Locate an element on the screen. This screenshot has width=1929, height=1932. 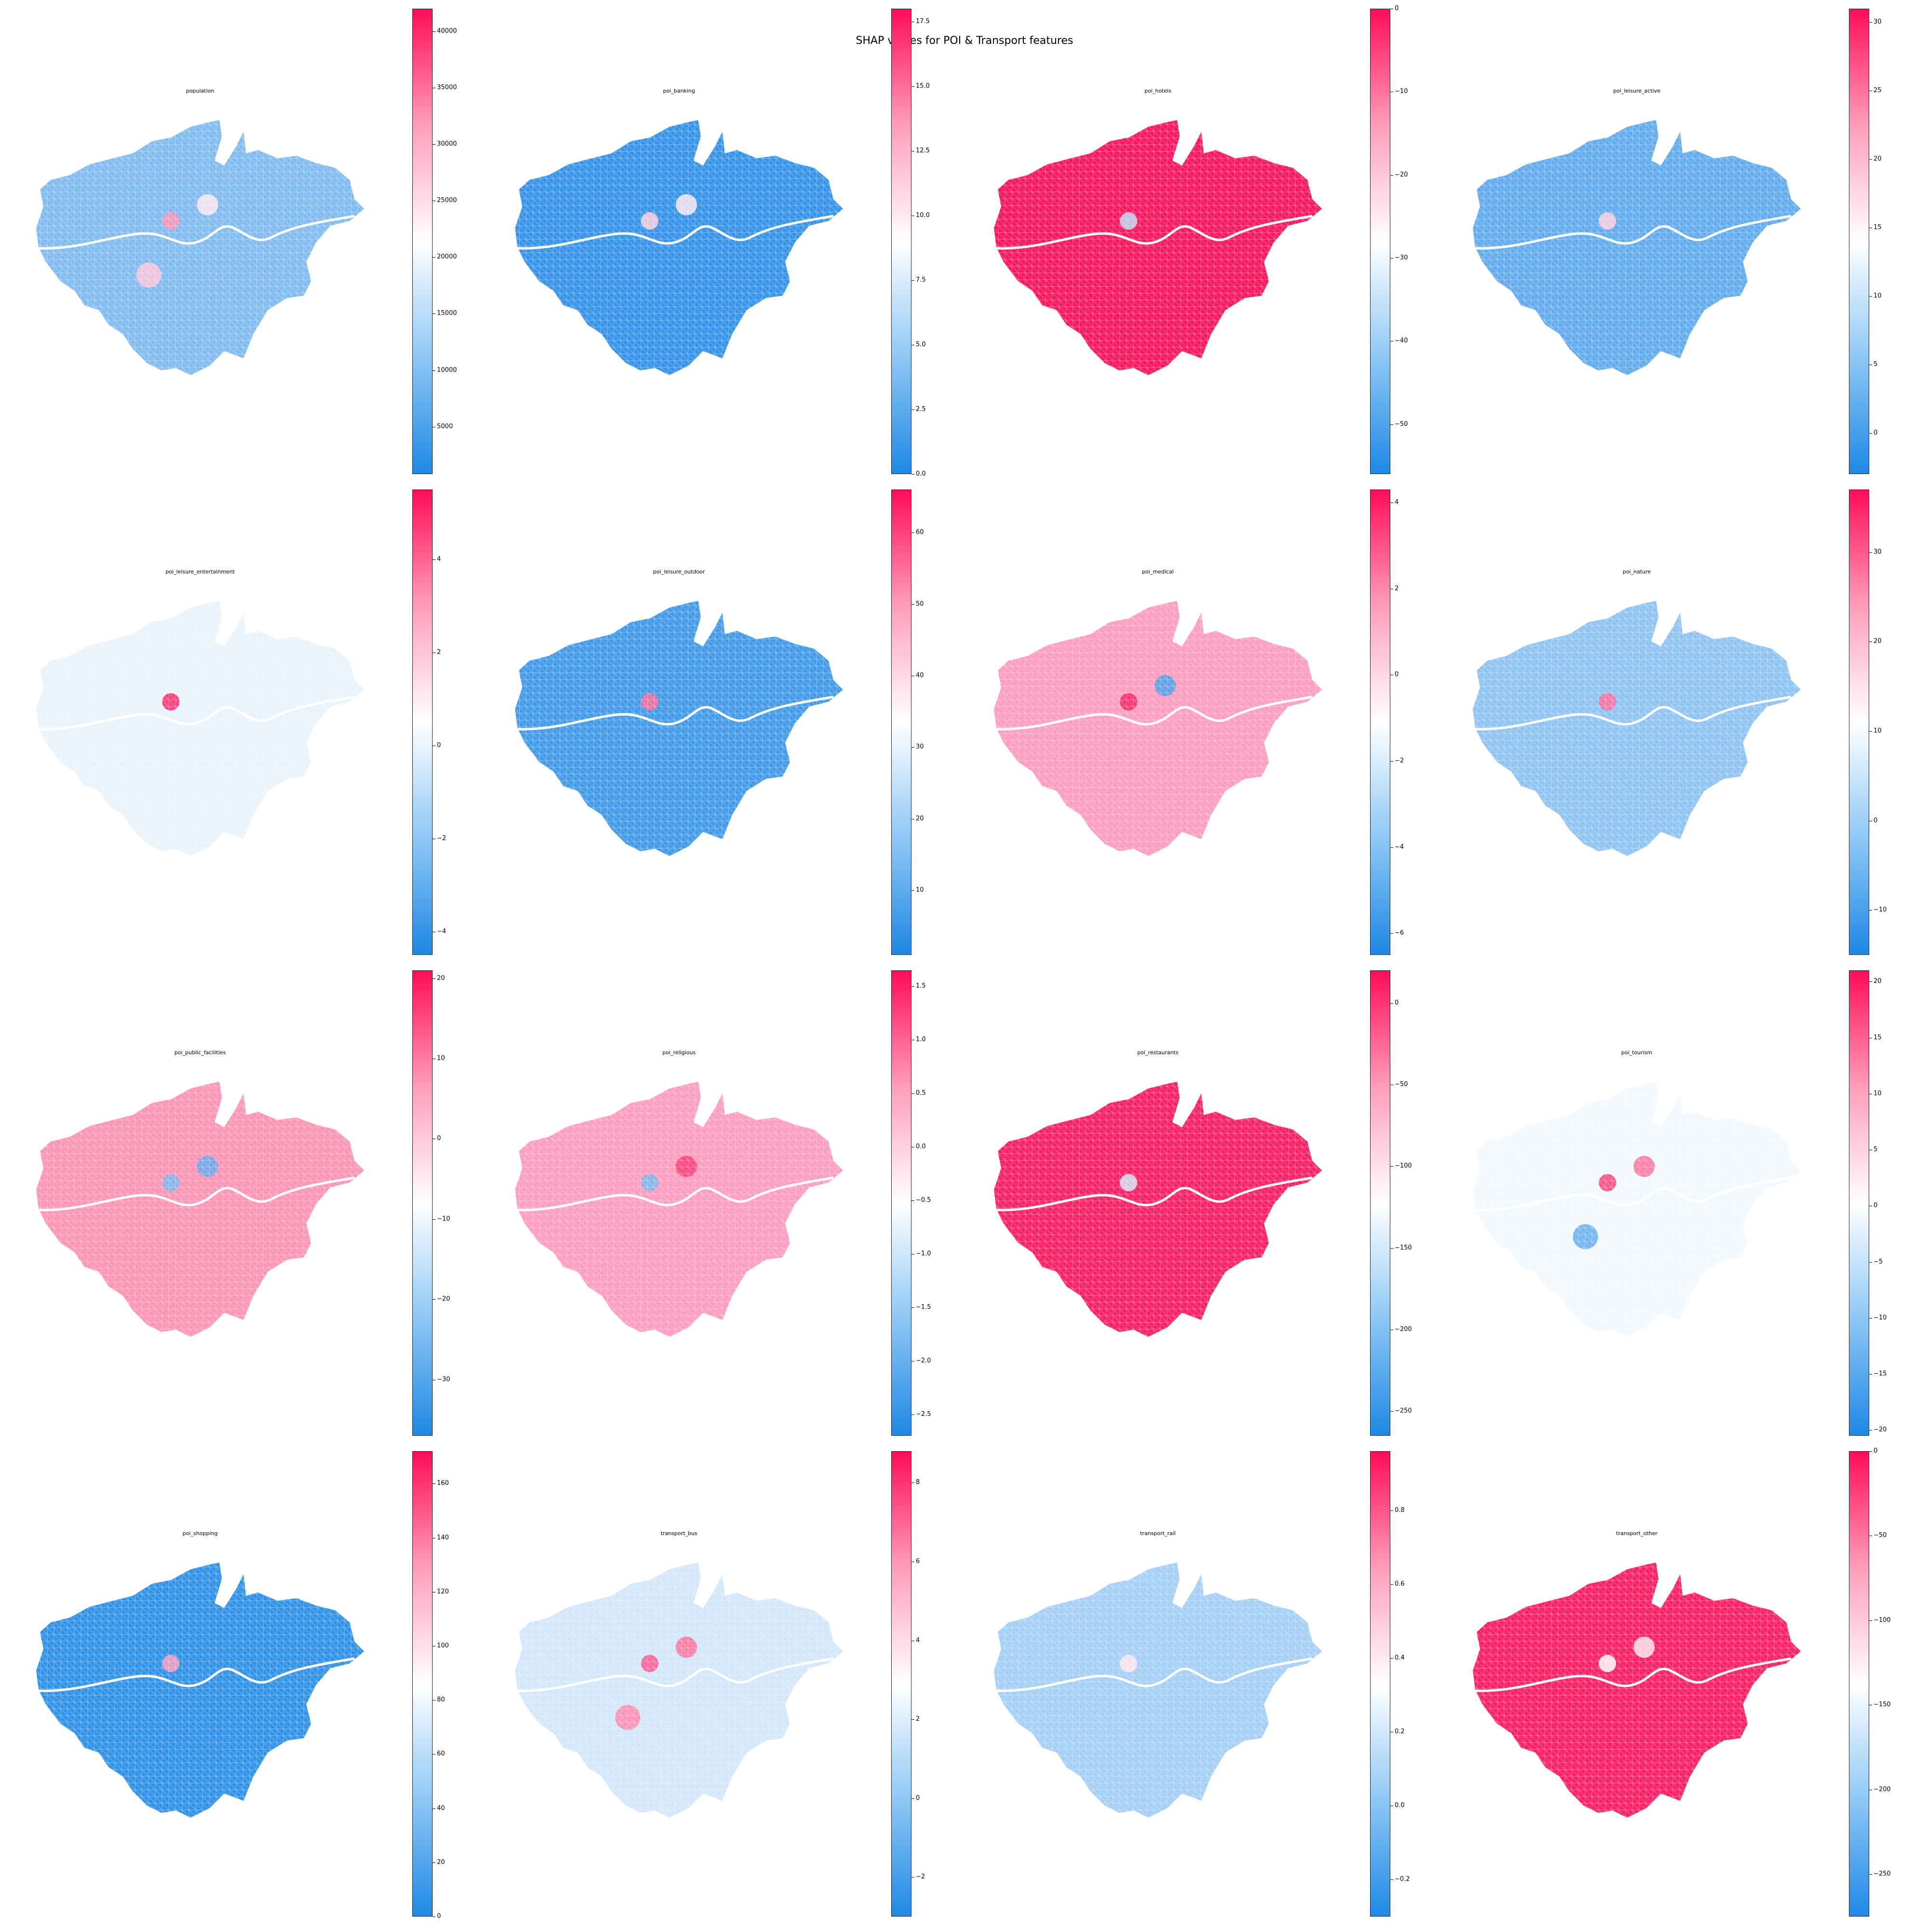
colorbar-tick-label: 7.5 is located at coordinates (921, 280).